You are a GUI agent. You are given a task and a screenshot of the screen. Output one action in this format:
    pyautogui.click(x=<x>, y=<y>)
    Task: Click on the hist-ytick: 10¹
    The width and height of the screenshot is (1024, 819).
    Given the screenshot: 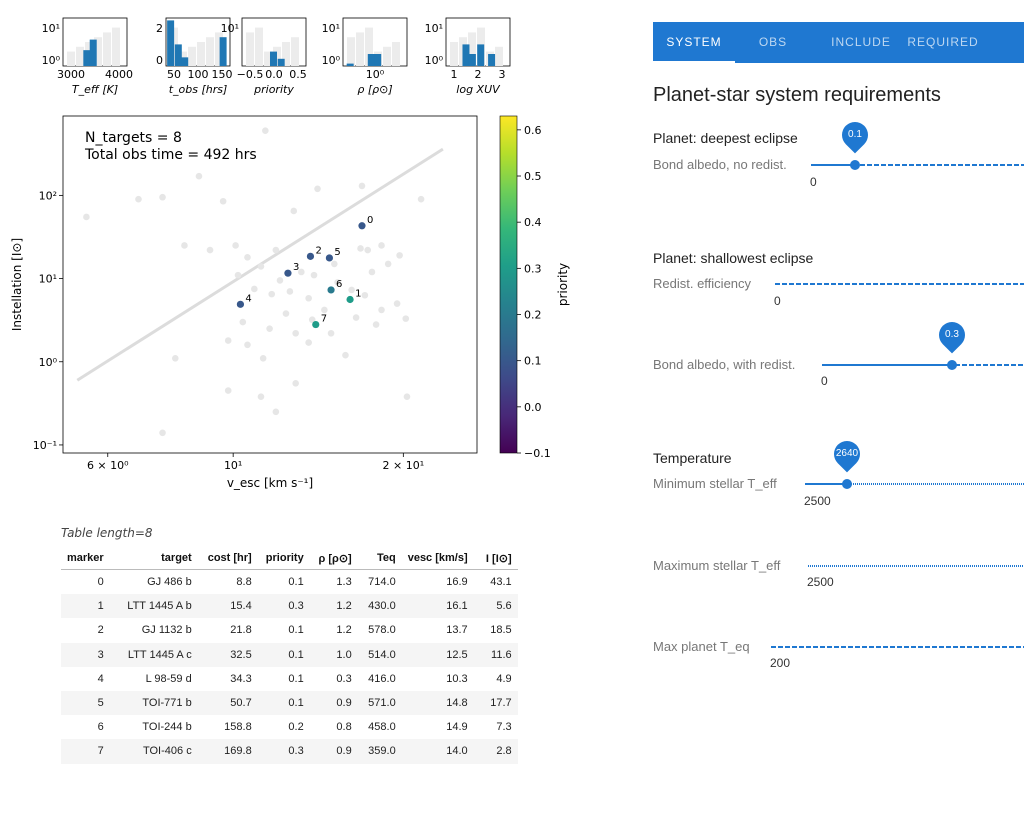 What is the action you would take?
    pyautogui.click(x=331, y=28)
    